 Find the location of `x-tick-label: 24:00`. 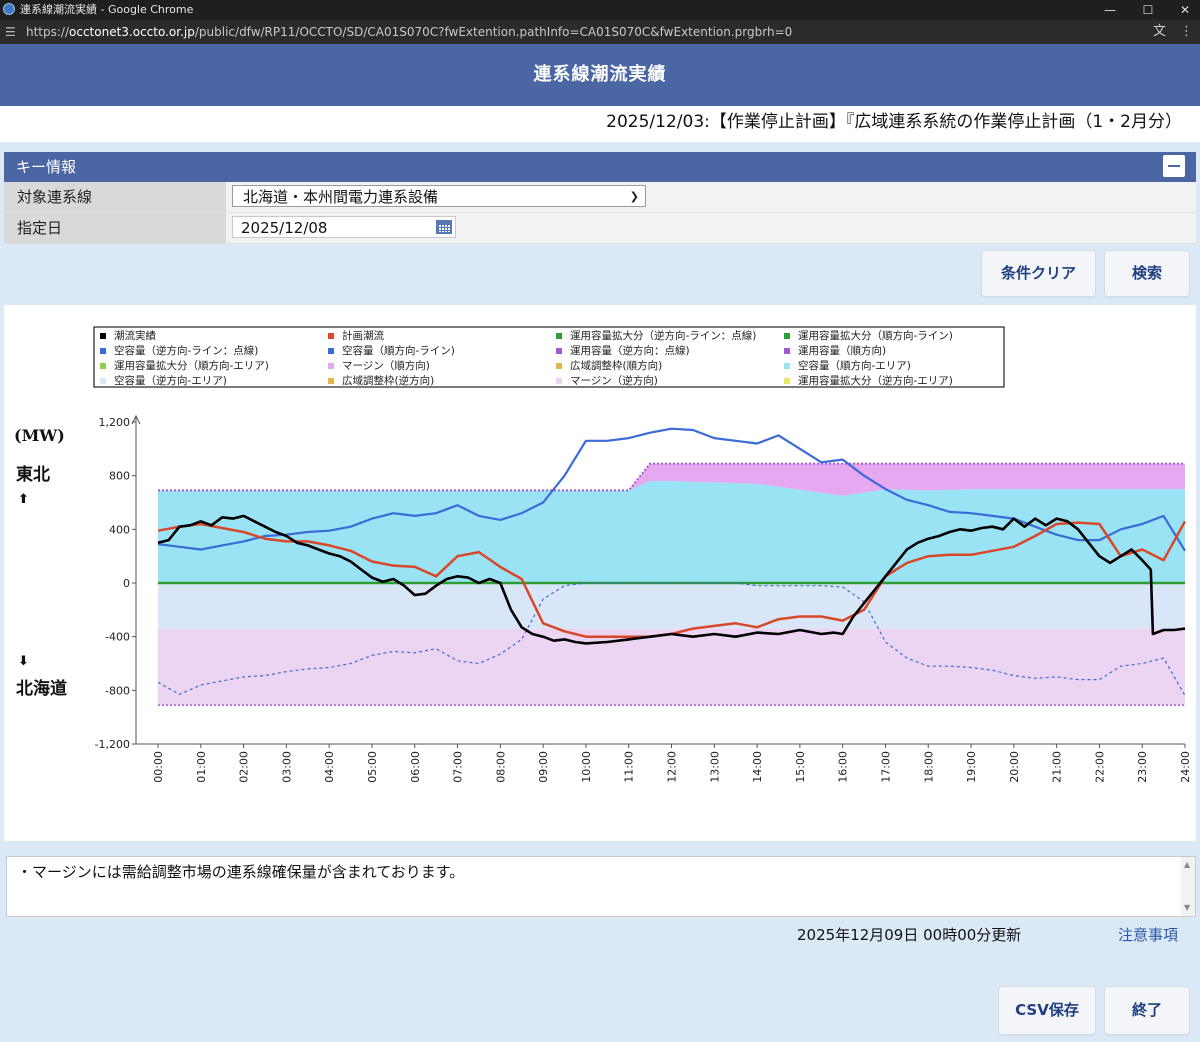

x-tick-label: 24:00 is located at coordinates (1185, 767).